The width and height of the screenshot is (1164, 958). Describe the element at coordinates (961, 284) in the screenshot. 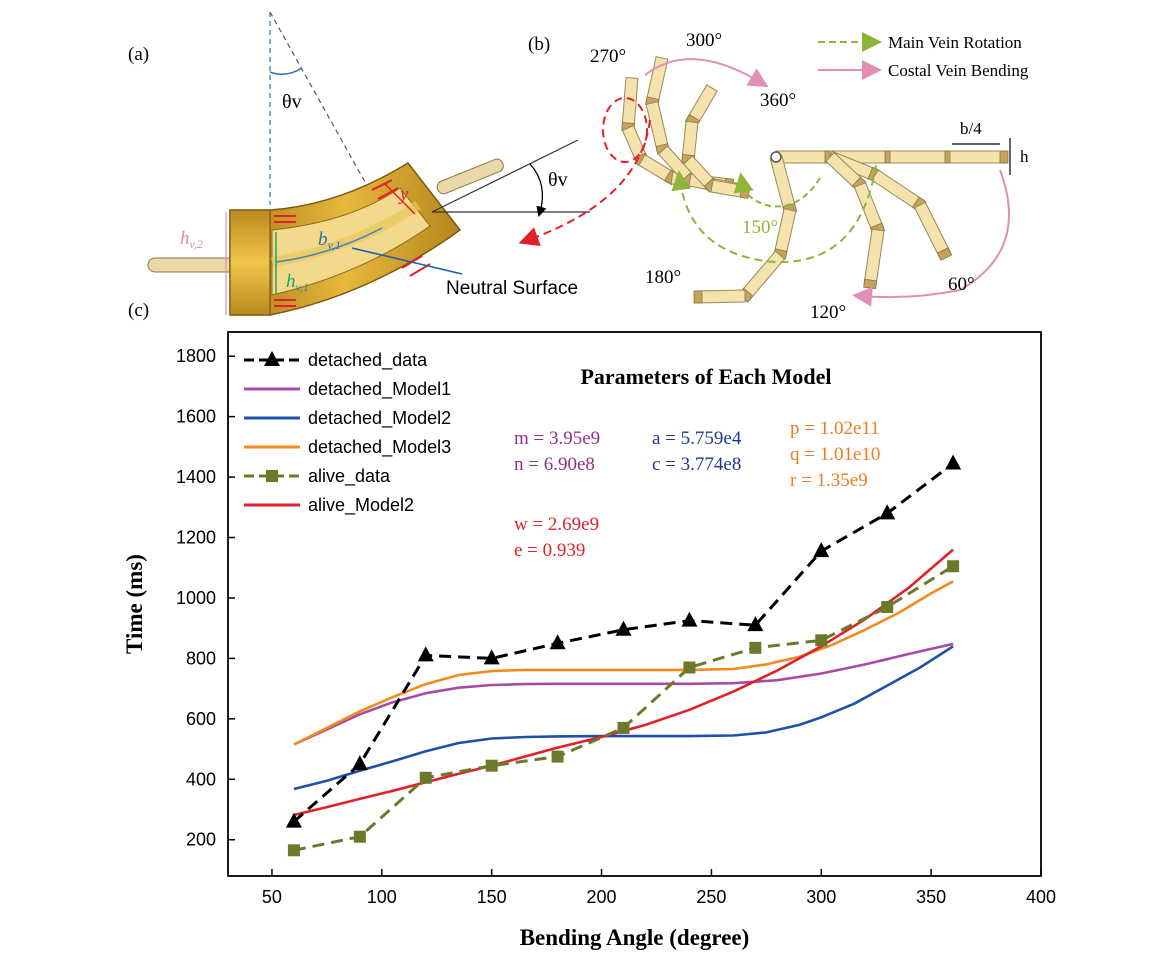

I see `angle-60: 60°` at that location.